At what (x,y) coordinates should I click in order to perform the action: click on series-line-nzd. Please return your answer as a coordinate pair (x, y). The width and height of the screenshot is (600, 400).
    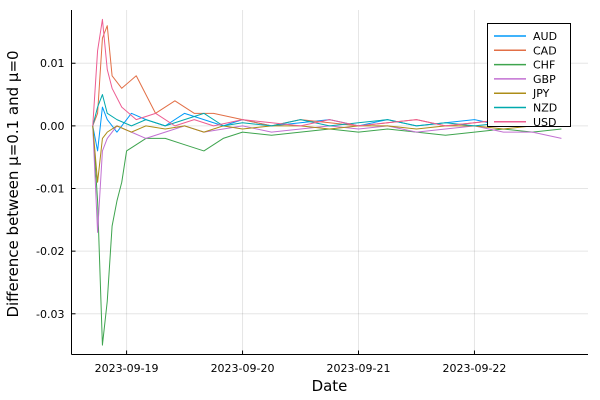
    Looking at the image, I should click on (327, 110).